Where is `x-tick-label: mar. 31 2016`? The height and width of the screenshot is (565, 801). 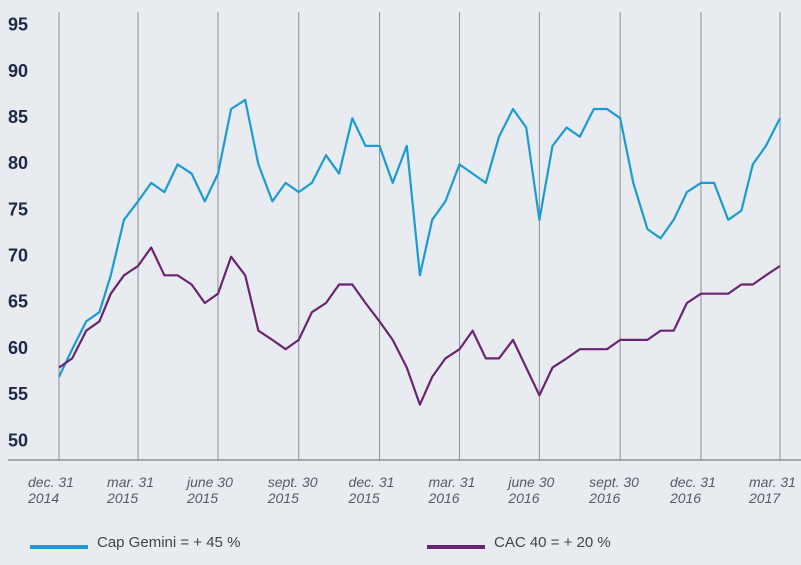 x-tick-label: mar. 31 2016 is located at coordinates (452, 490).